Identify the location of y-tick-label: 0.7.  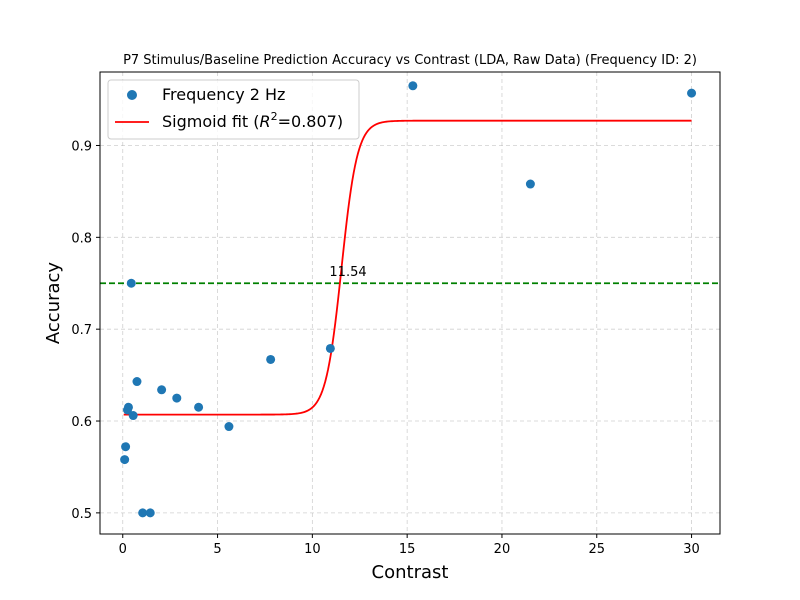
(81, 330).